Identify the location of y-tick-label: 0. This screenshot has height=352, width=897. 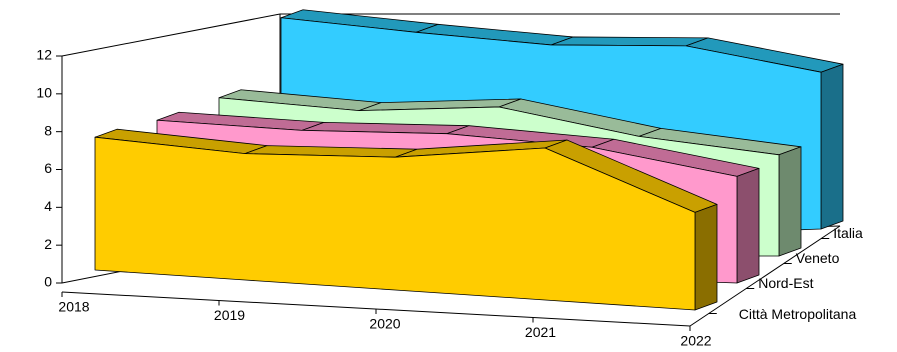
(48, 282).